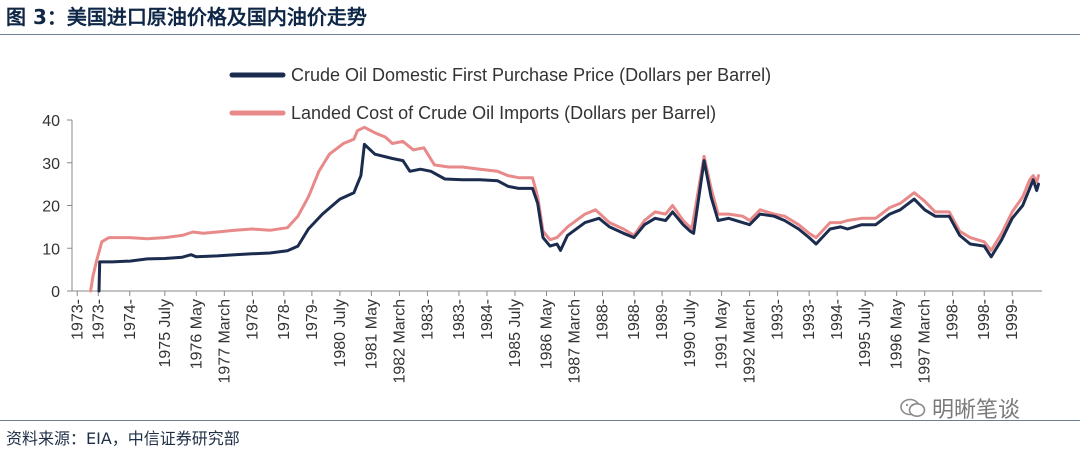 The image size is (1080, 453). I want to click on y-tick-label: 0, so click(55, 292).